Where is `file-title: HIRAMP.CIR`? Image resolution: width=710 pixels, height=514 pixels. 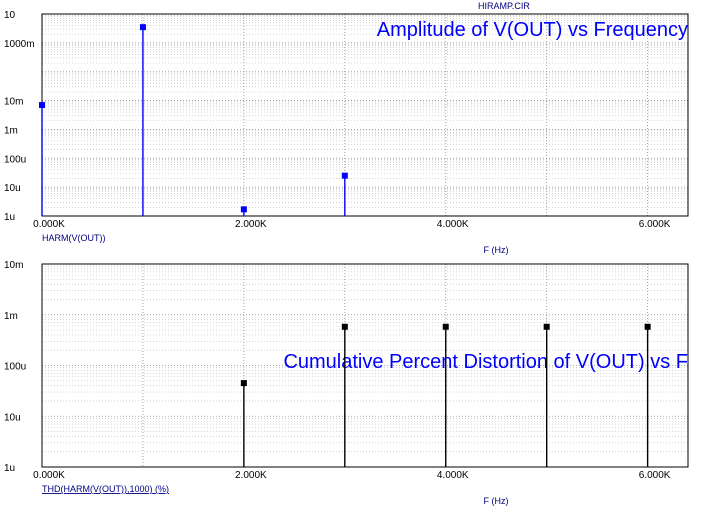 file-title: HIRAMP.CIR is located at coordinates (504, 6).